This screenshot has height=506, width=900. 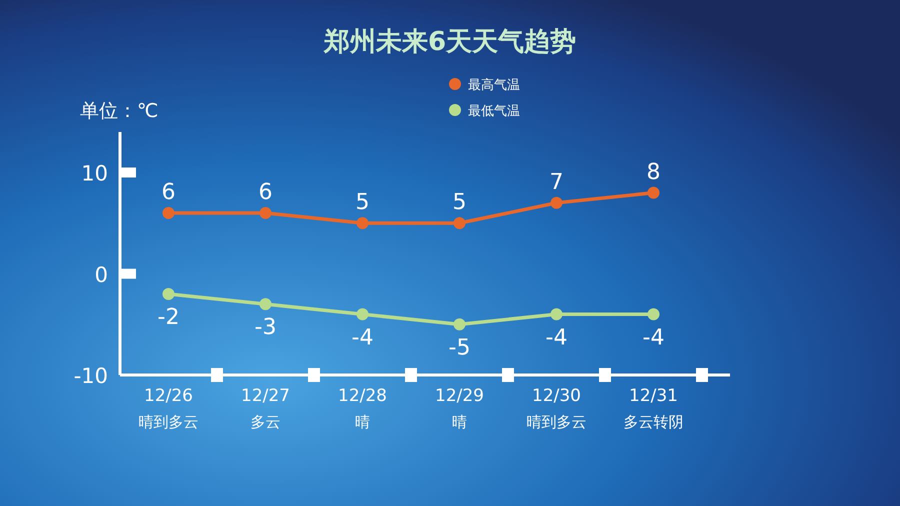 What do you see at coordinates (494, 111) in the screenshot?
I see `legend-label: 最低气温` at bounding box center [494, 111].